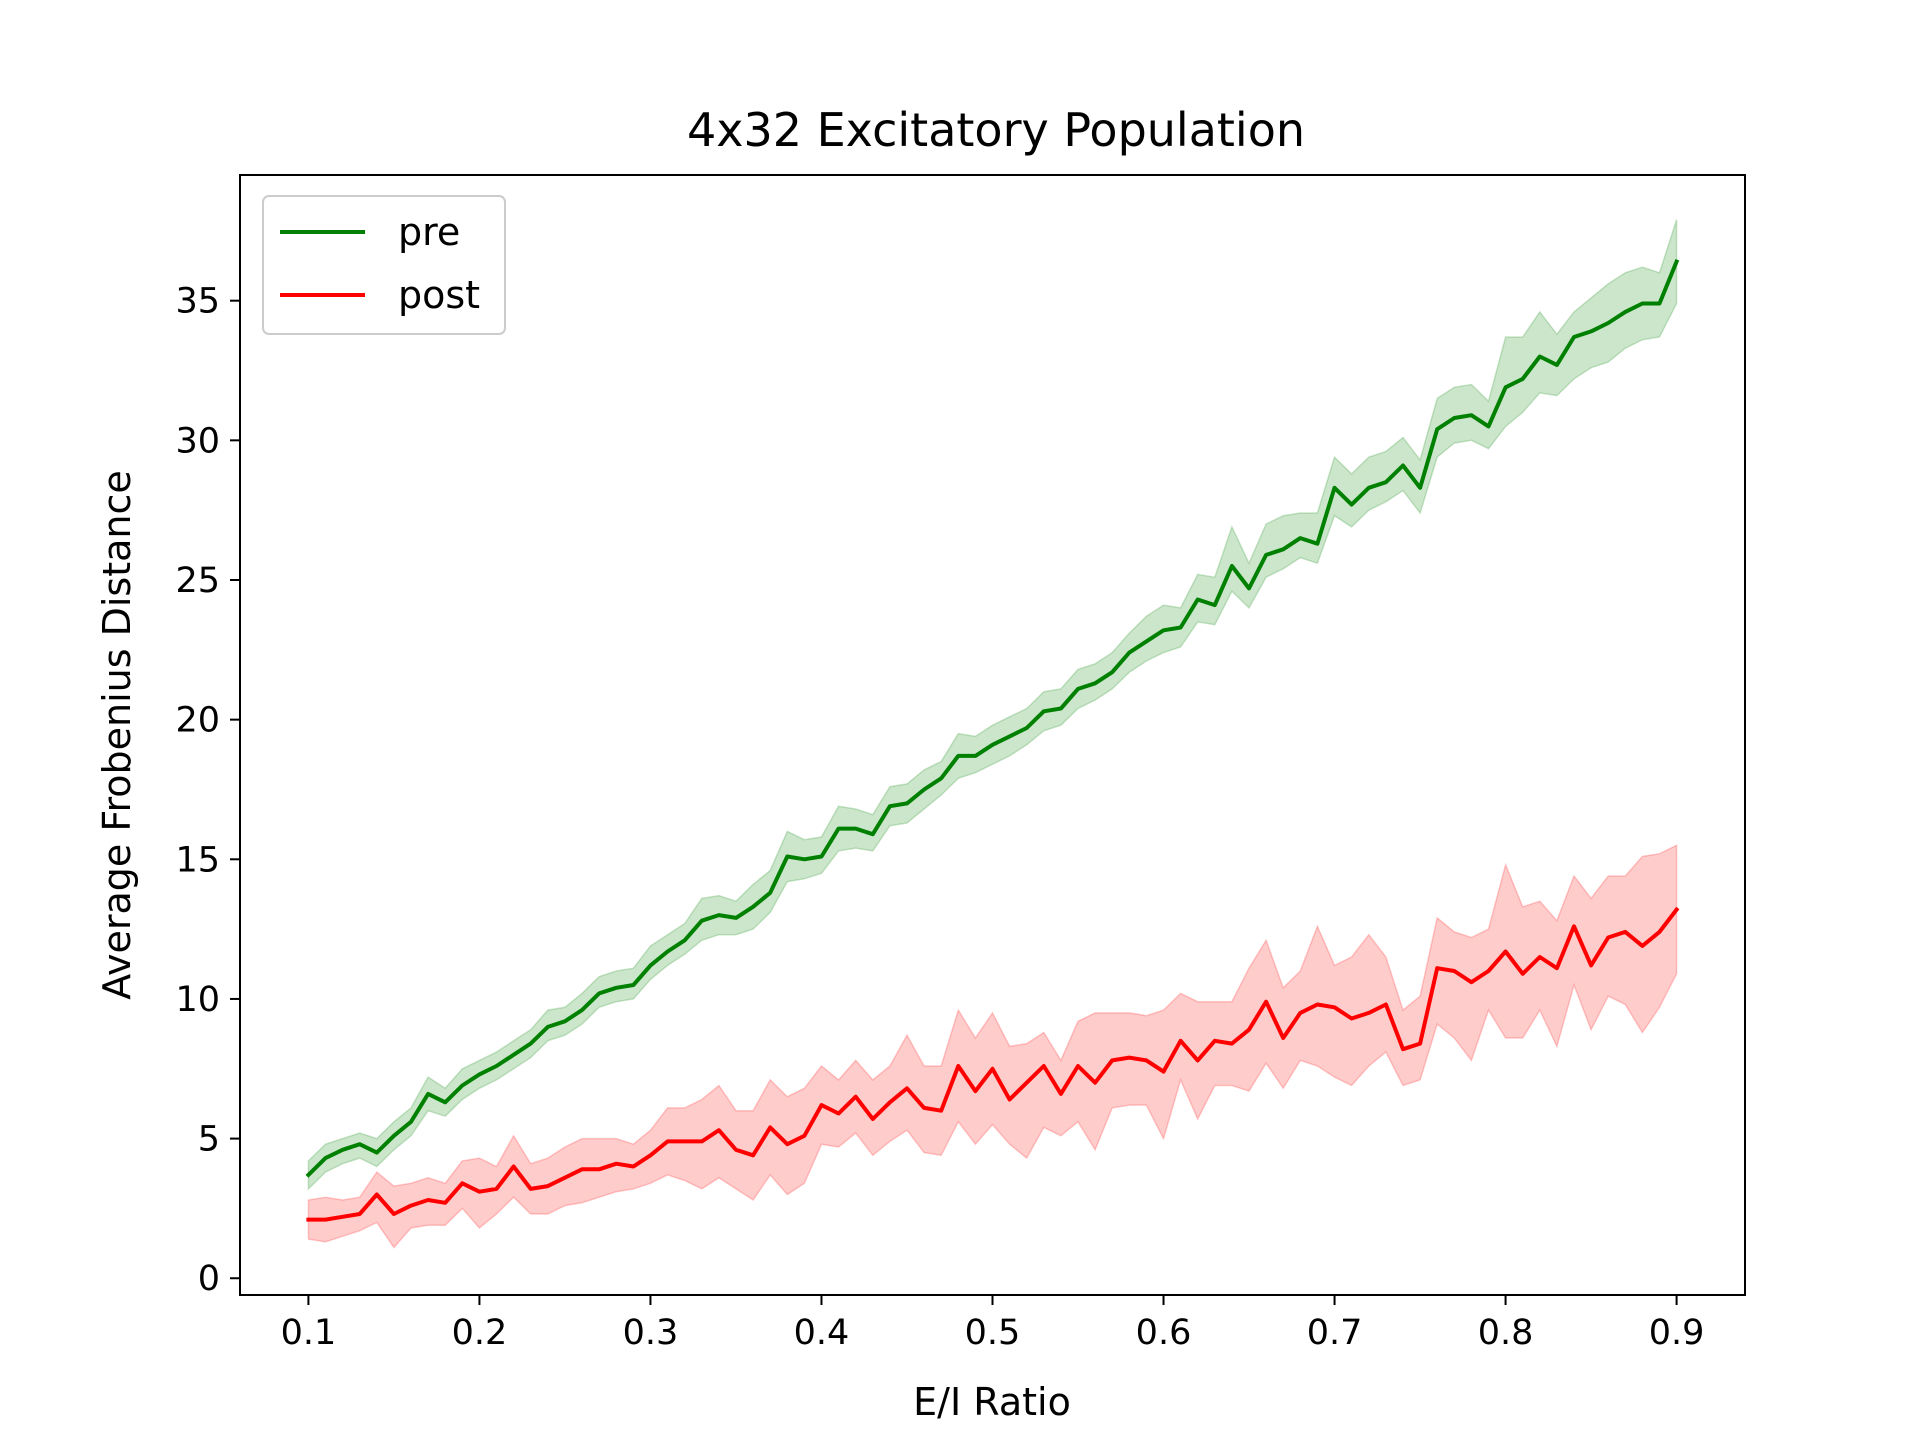 The width and height of the screenshot is (1920, 1440). Describe the element at coordinates (1506, 1333) in the screenshot. I see `x-tick-label: 0.8` at that location.